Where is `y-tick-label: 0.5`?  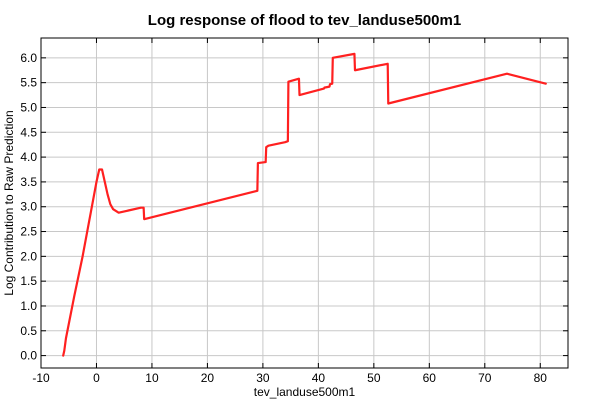 y-tick-label: 0.5 is located at coordinates (28, 331).